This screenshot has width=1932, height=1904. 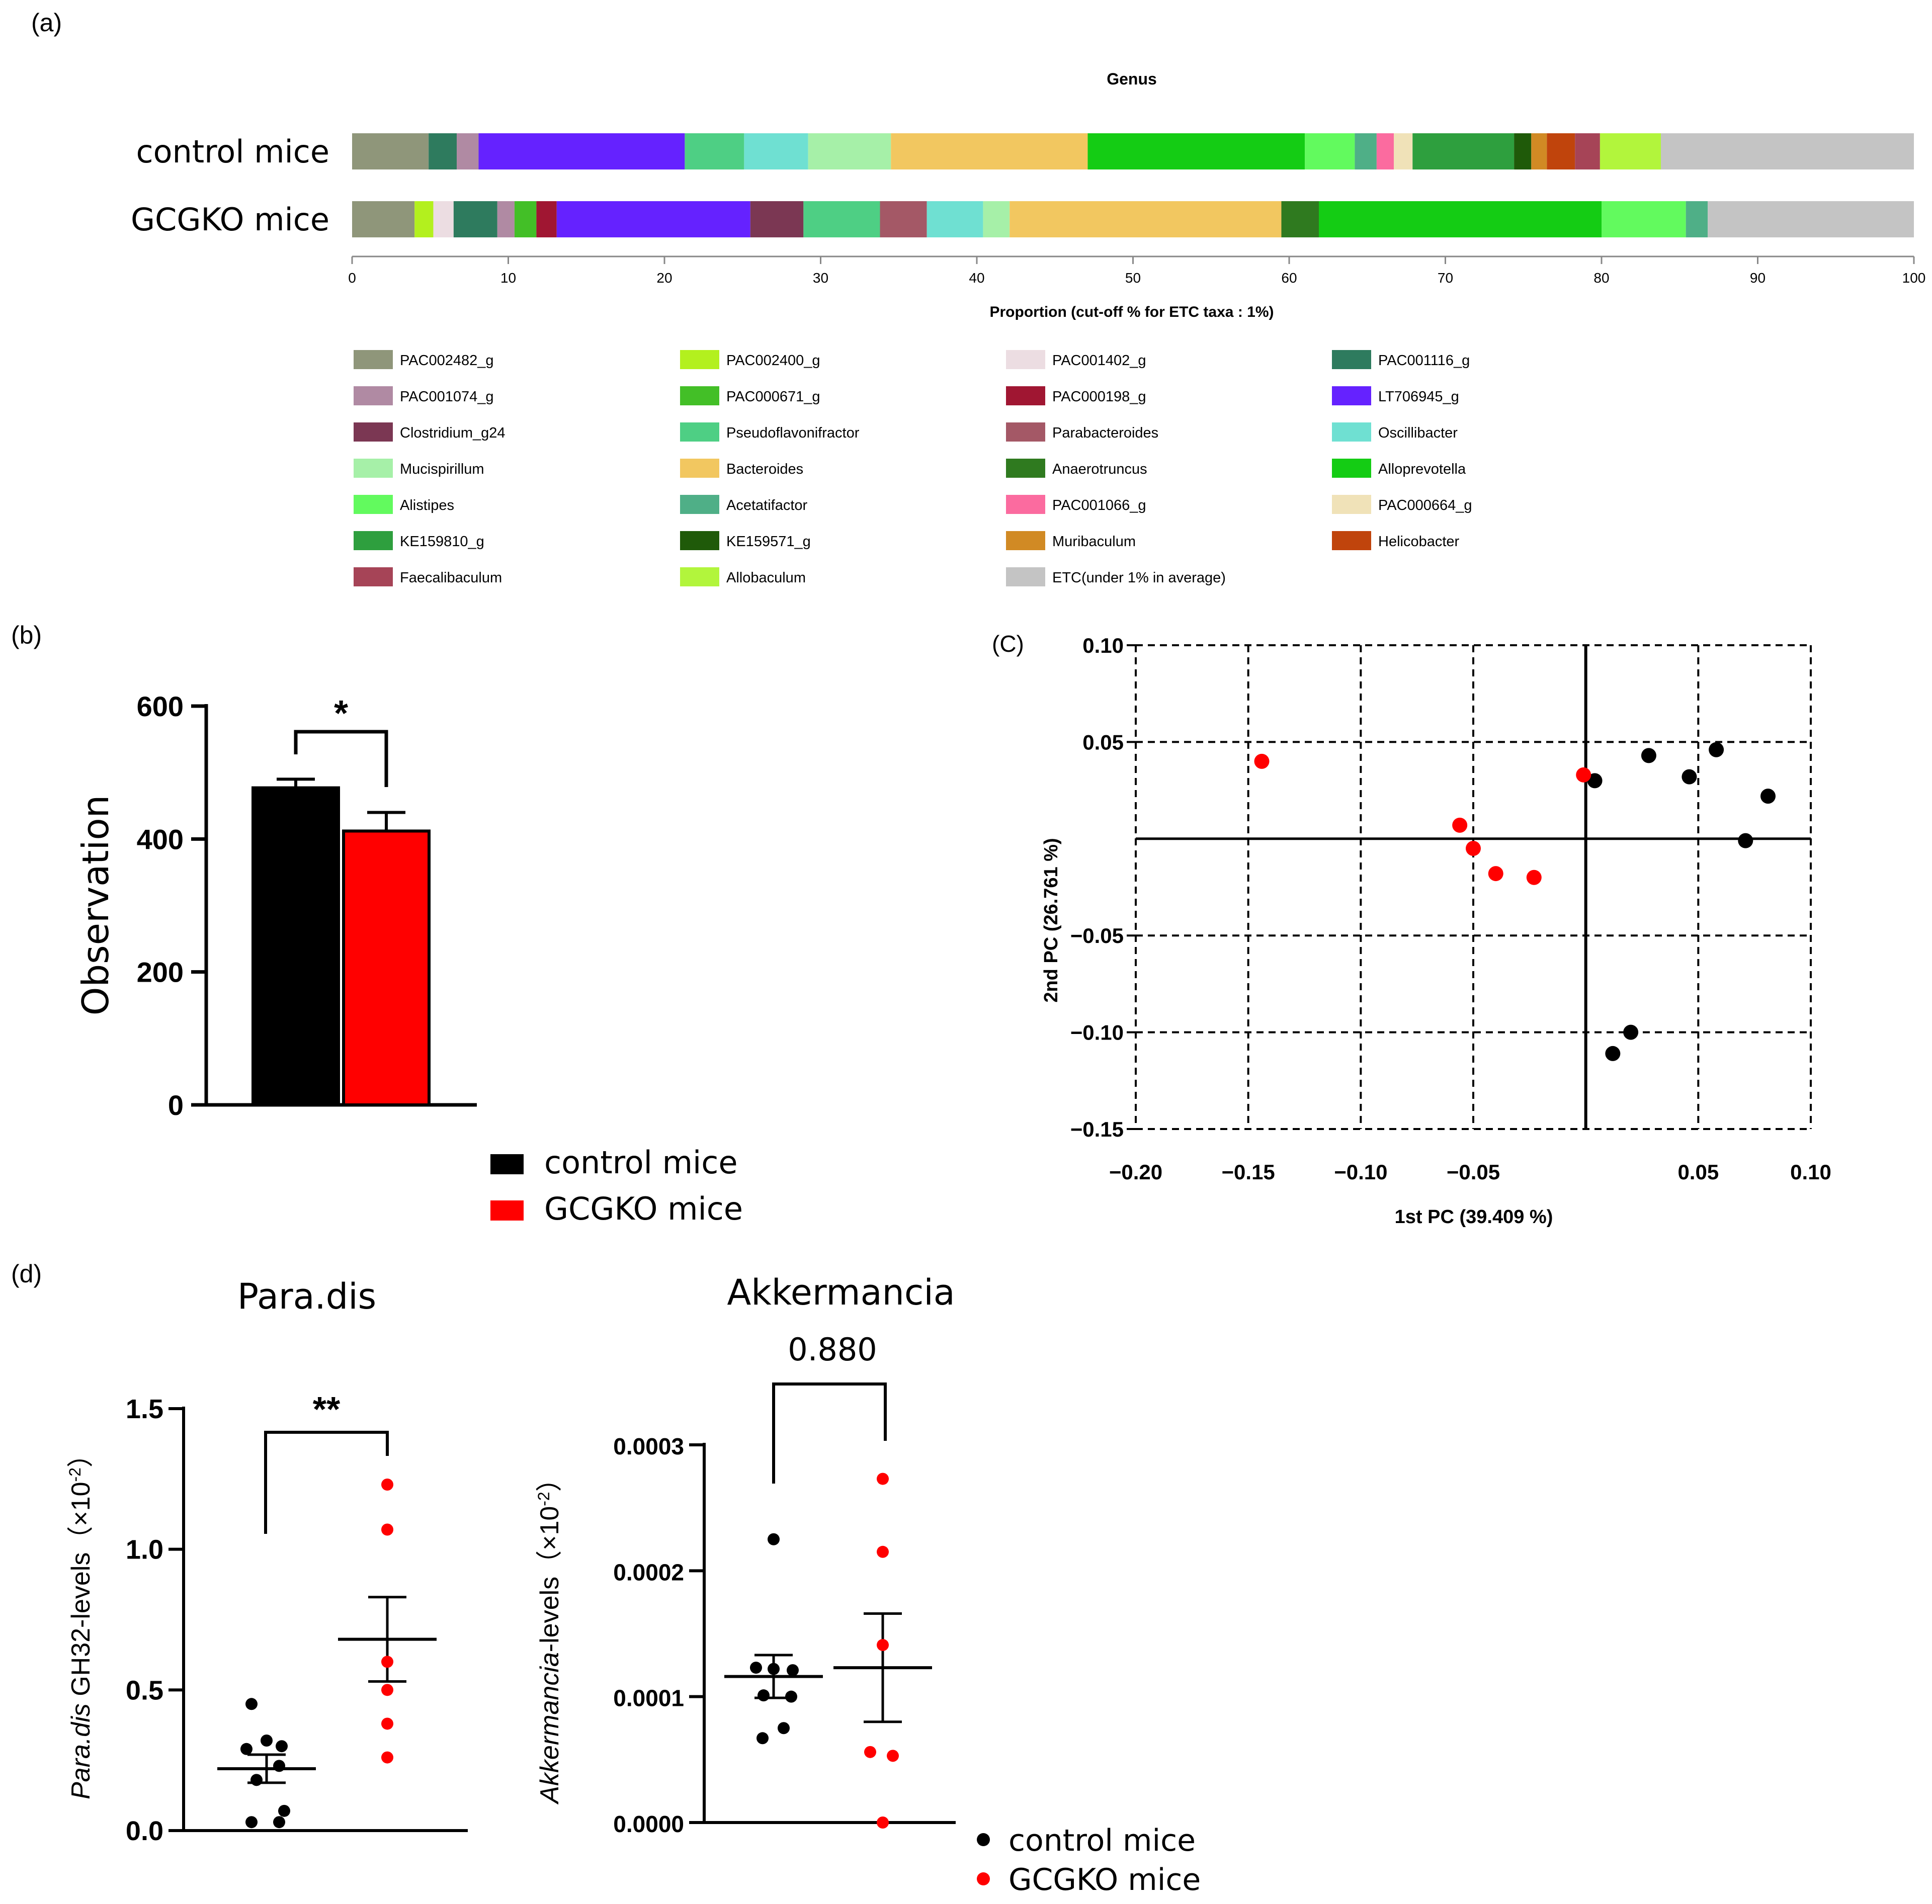 I want to click on y-tick-label: 400, so click(x=160, y=839).